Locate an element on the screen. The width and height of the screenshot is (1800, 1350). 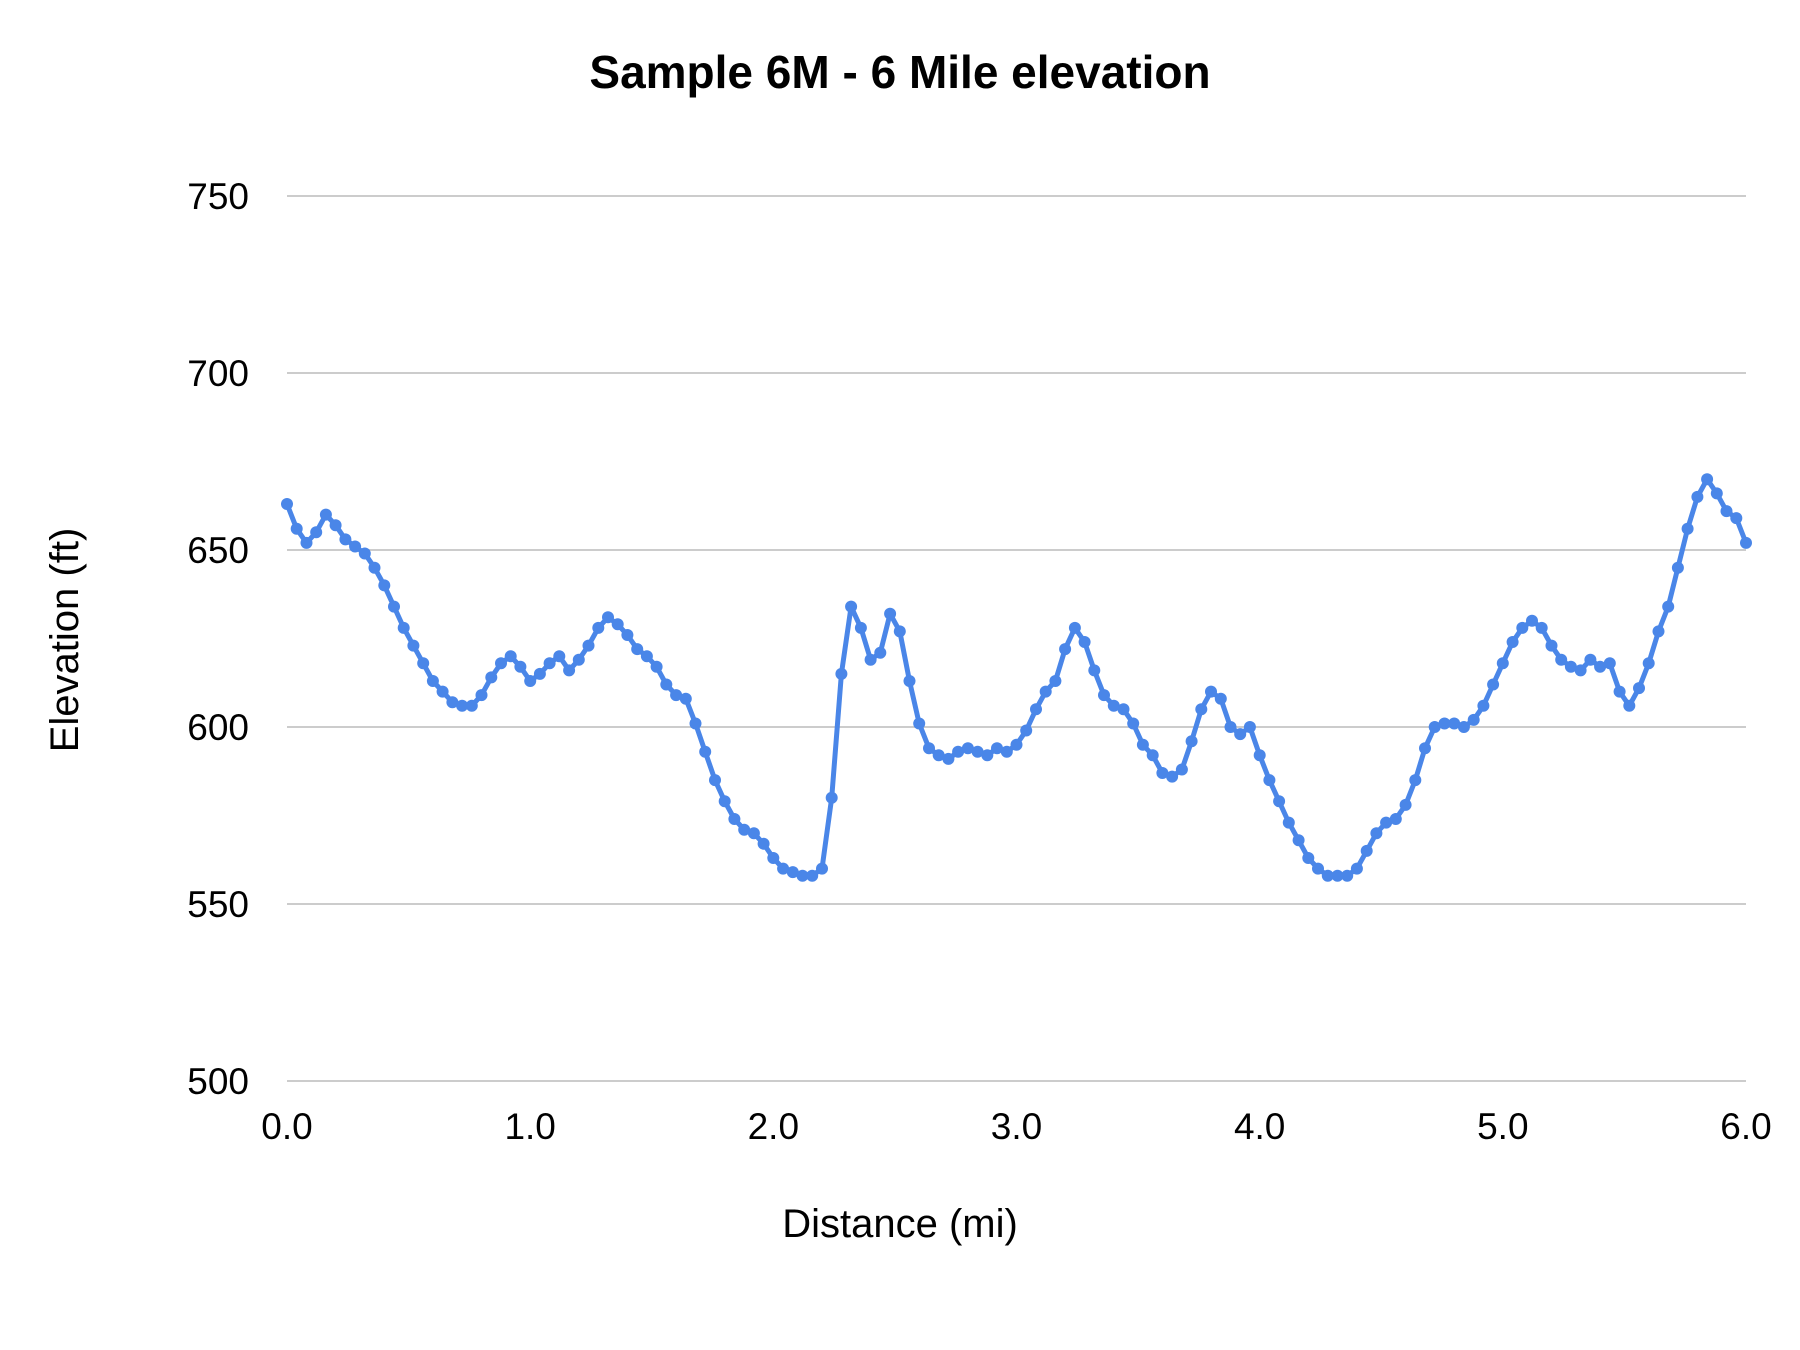
x-tick-label-4.0: 4.0 is located at coordinates (1259, 1126).